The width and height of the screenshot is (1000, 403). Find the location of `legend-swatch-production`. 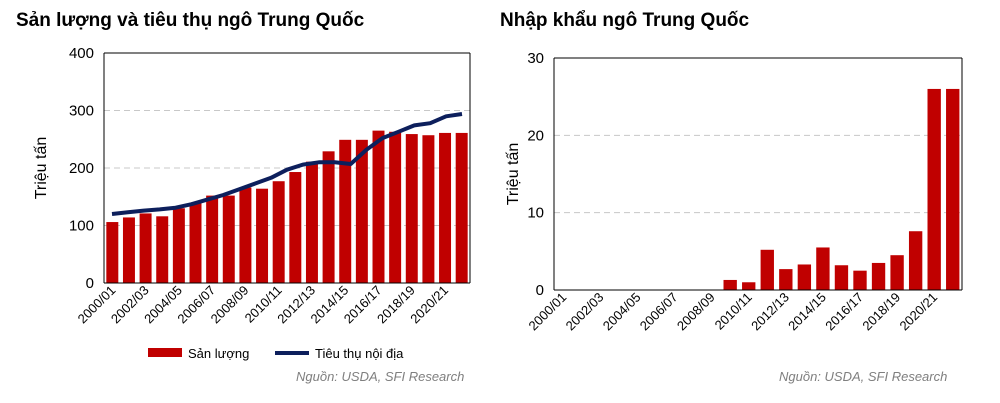

legend-swatch-production is located at coordinates (165, 352).